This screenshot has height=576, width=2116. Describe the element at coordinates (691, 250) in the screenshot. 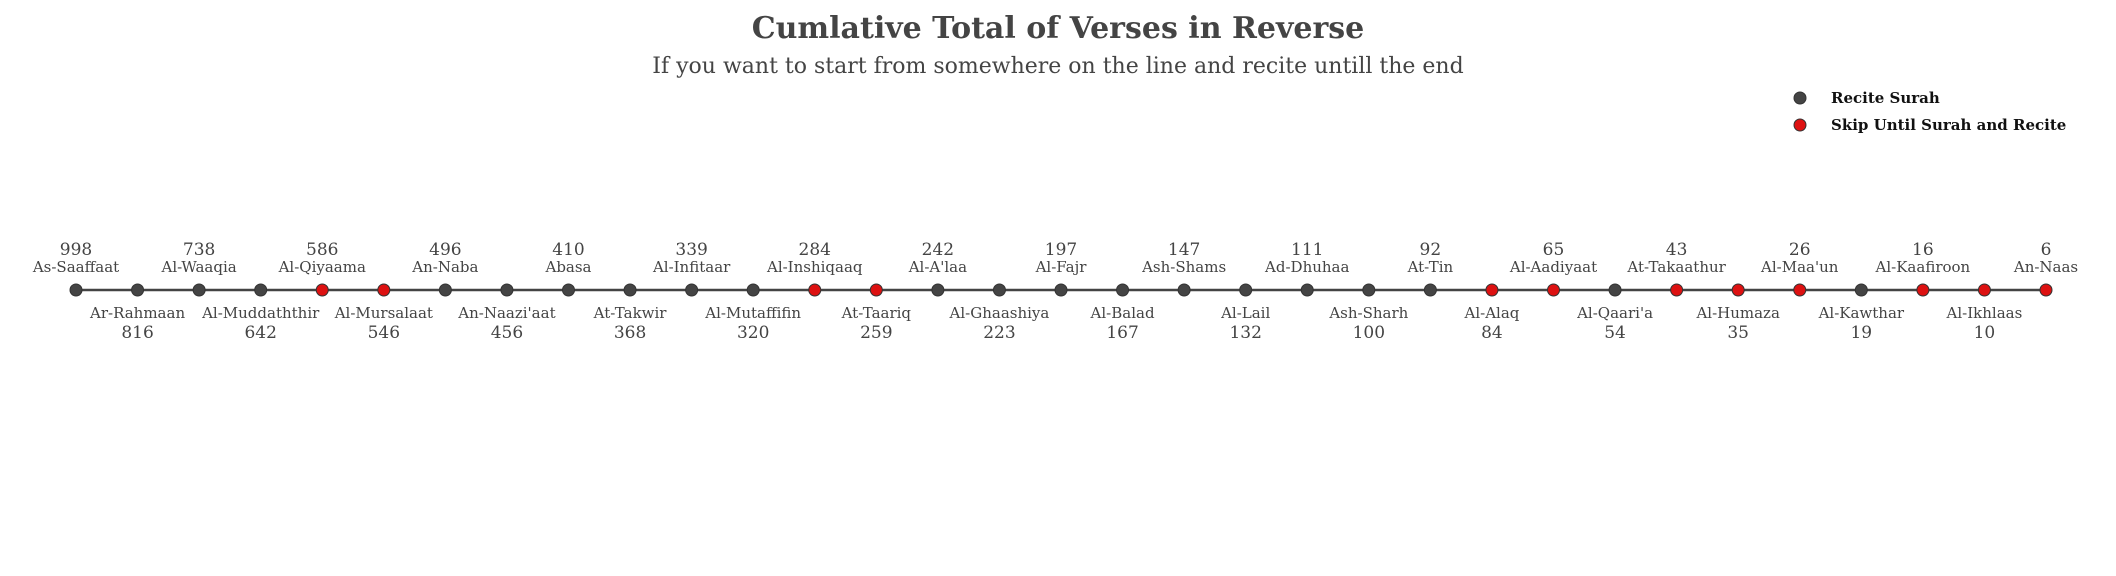

I see `verse-total-label: 339` at that location.